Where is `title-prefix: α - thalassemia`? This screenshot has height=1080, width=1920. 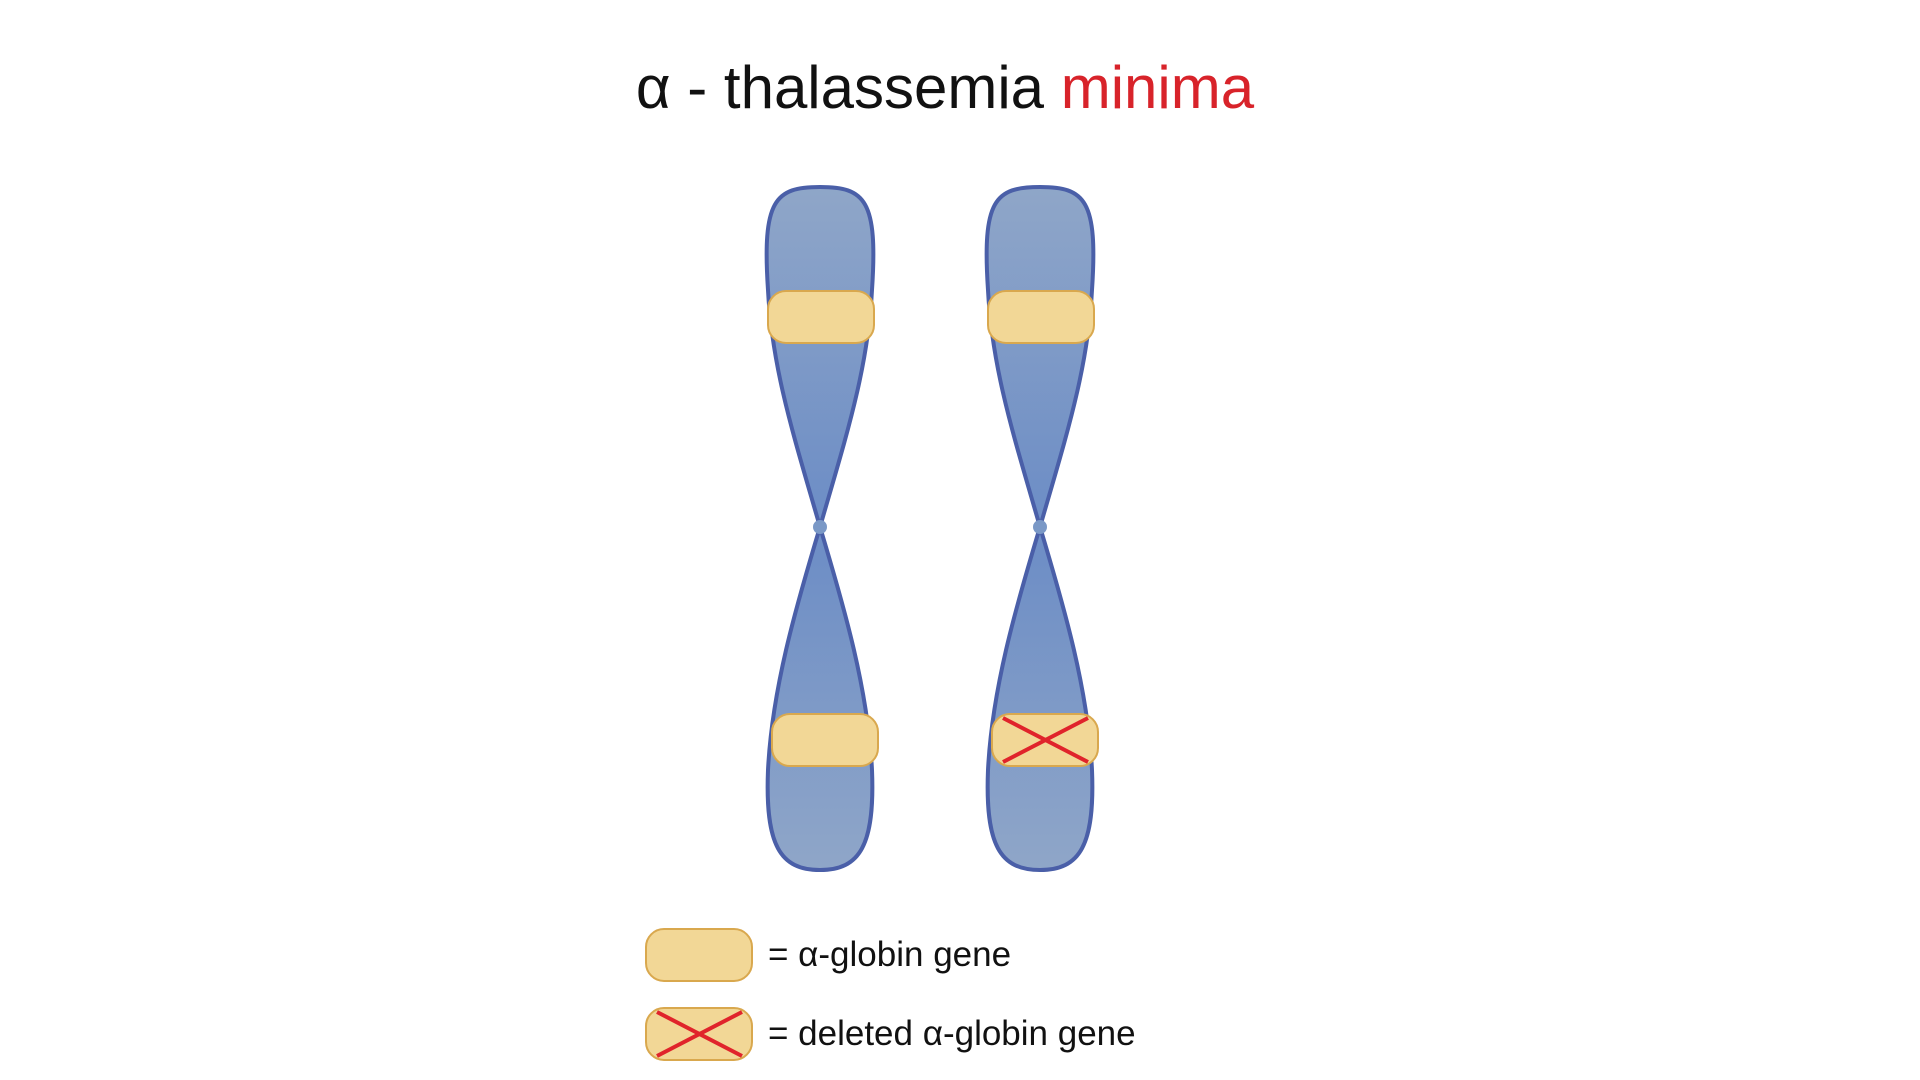
title-prefix: α - thalassemia is located at coordinates (848, 87).